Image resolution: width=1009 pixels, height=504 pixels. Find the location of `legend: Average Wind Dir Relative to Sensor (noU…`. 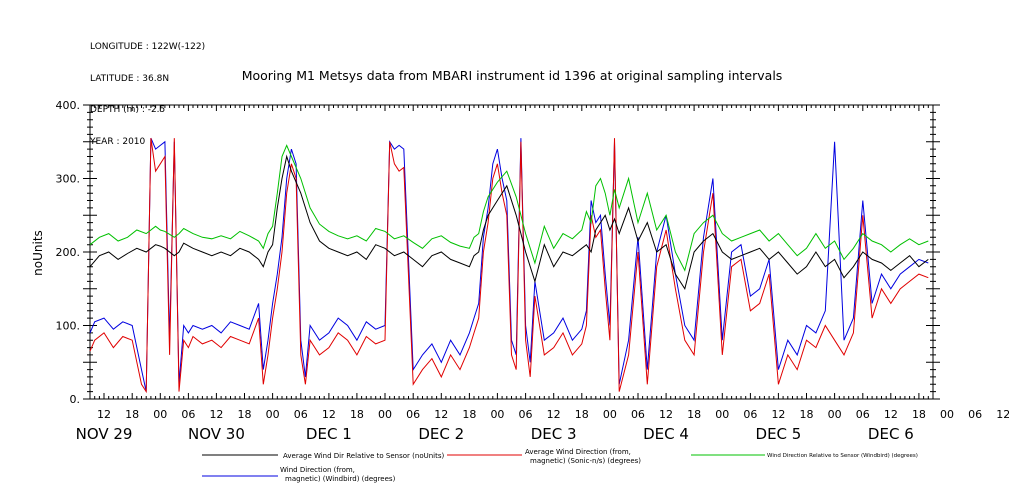

legend: Average Wind Dir Relative to Sensor (noU… is located at coordinates (560, 465).